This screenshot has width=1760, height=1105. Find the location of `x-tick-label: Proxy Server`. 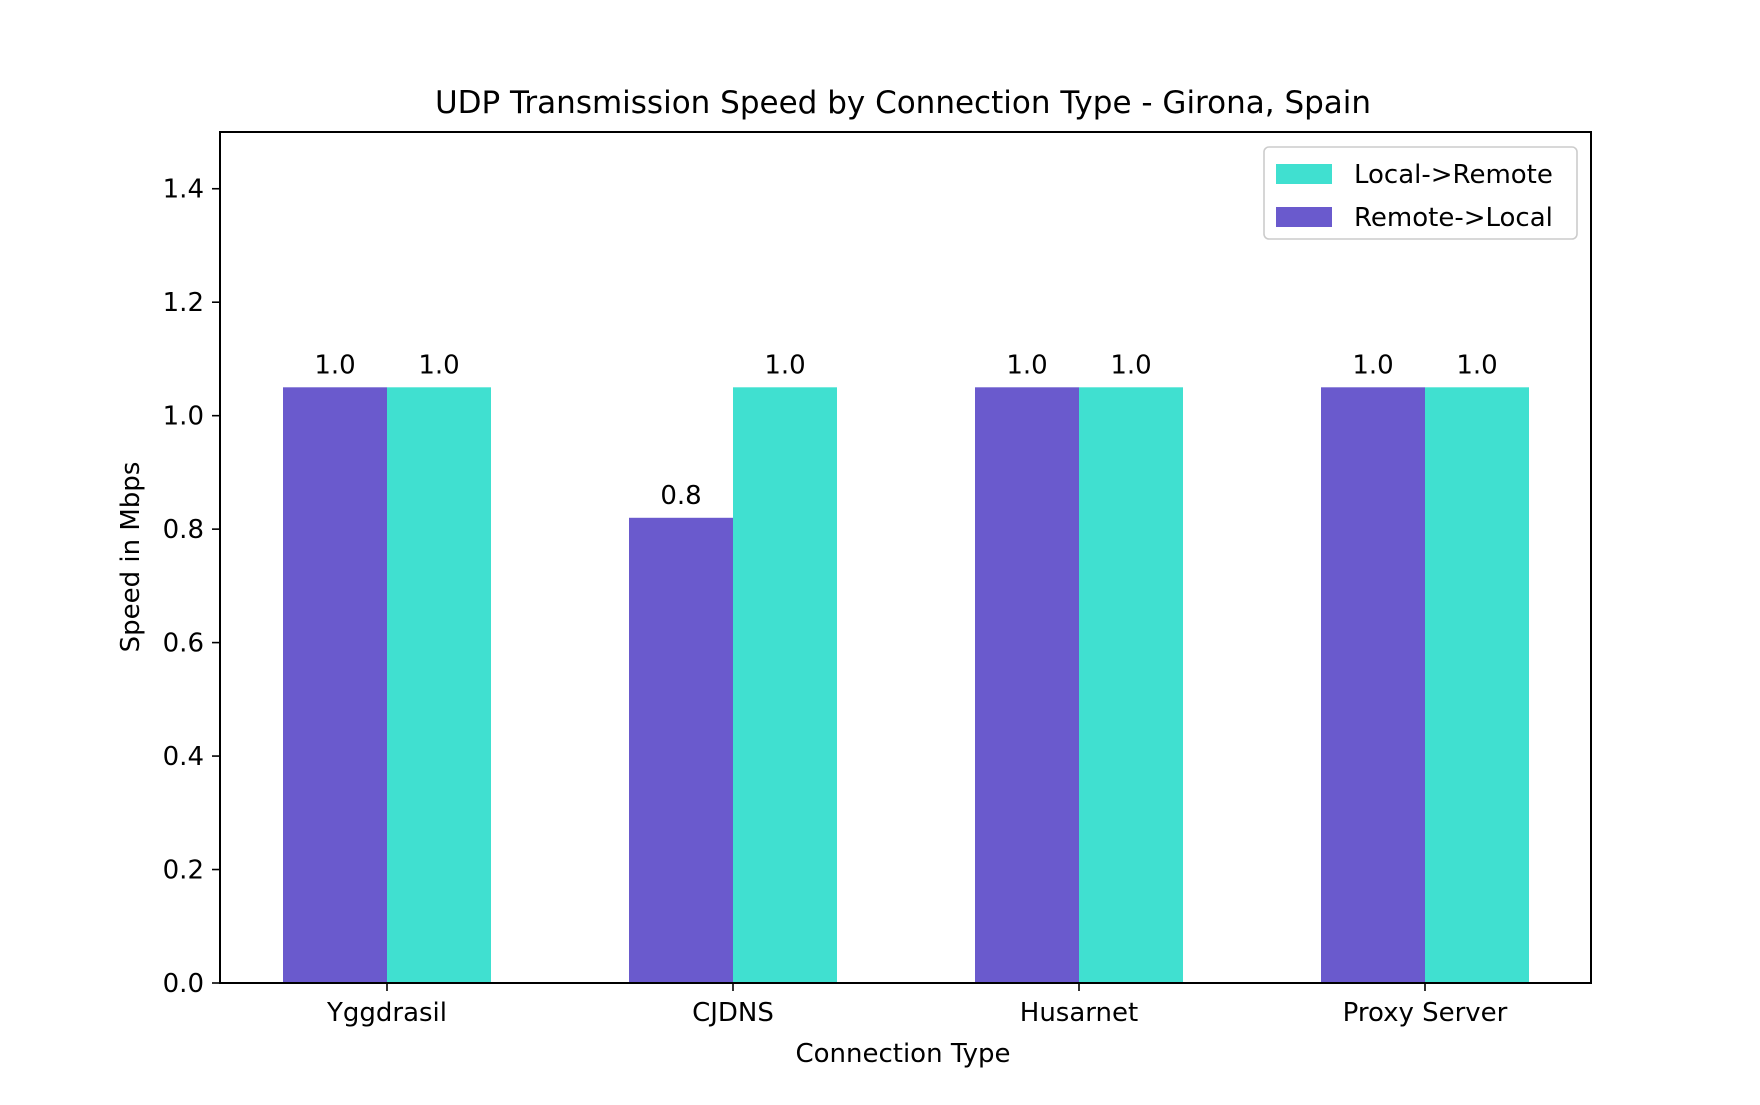

x-tick-label: Proxy Server is located at coordinates (1425, 1013).